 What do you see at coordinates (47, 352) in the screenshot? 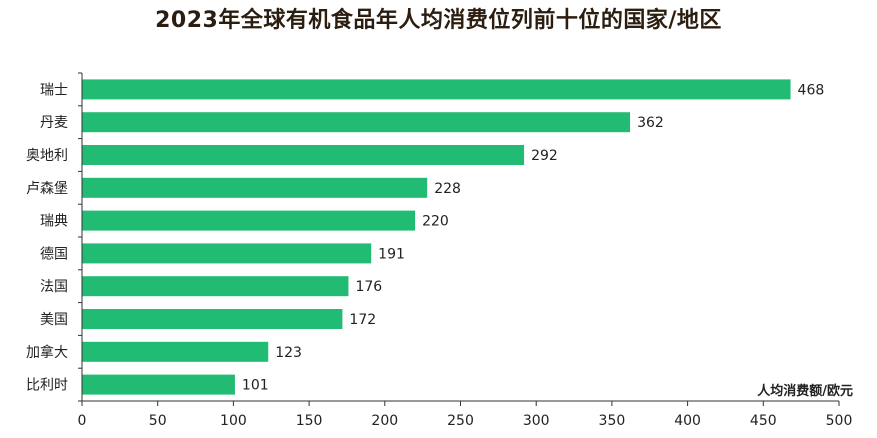
I see `category-label: 加拿大` at bounding box center [47, 352].